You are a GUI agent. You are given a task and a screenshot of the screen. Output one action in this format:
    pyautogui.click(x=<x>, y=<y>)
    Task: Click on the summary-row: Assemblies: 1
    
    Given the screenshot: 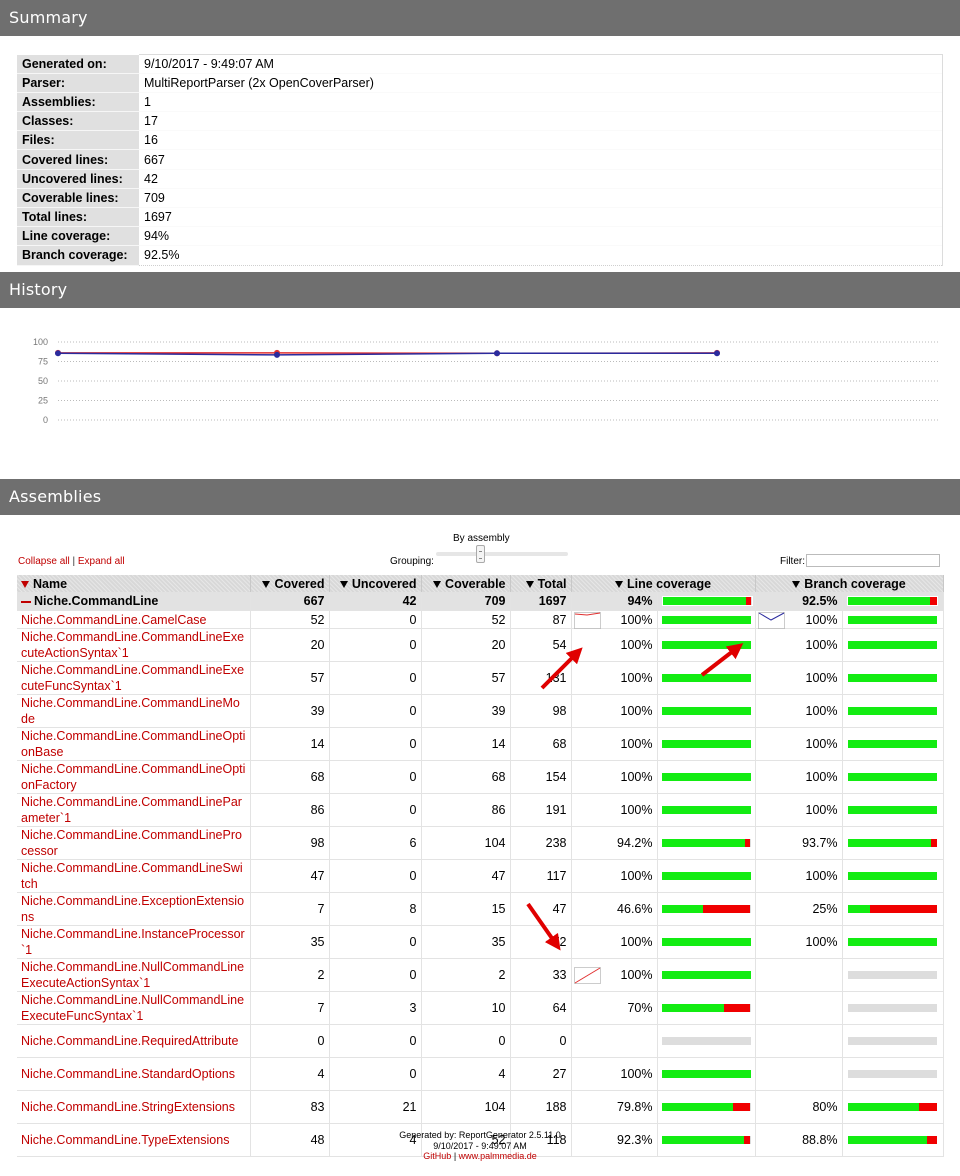 What is the action you would take?
    pyautogui.click(x=480, y=102)
    